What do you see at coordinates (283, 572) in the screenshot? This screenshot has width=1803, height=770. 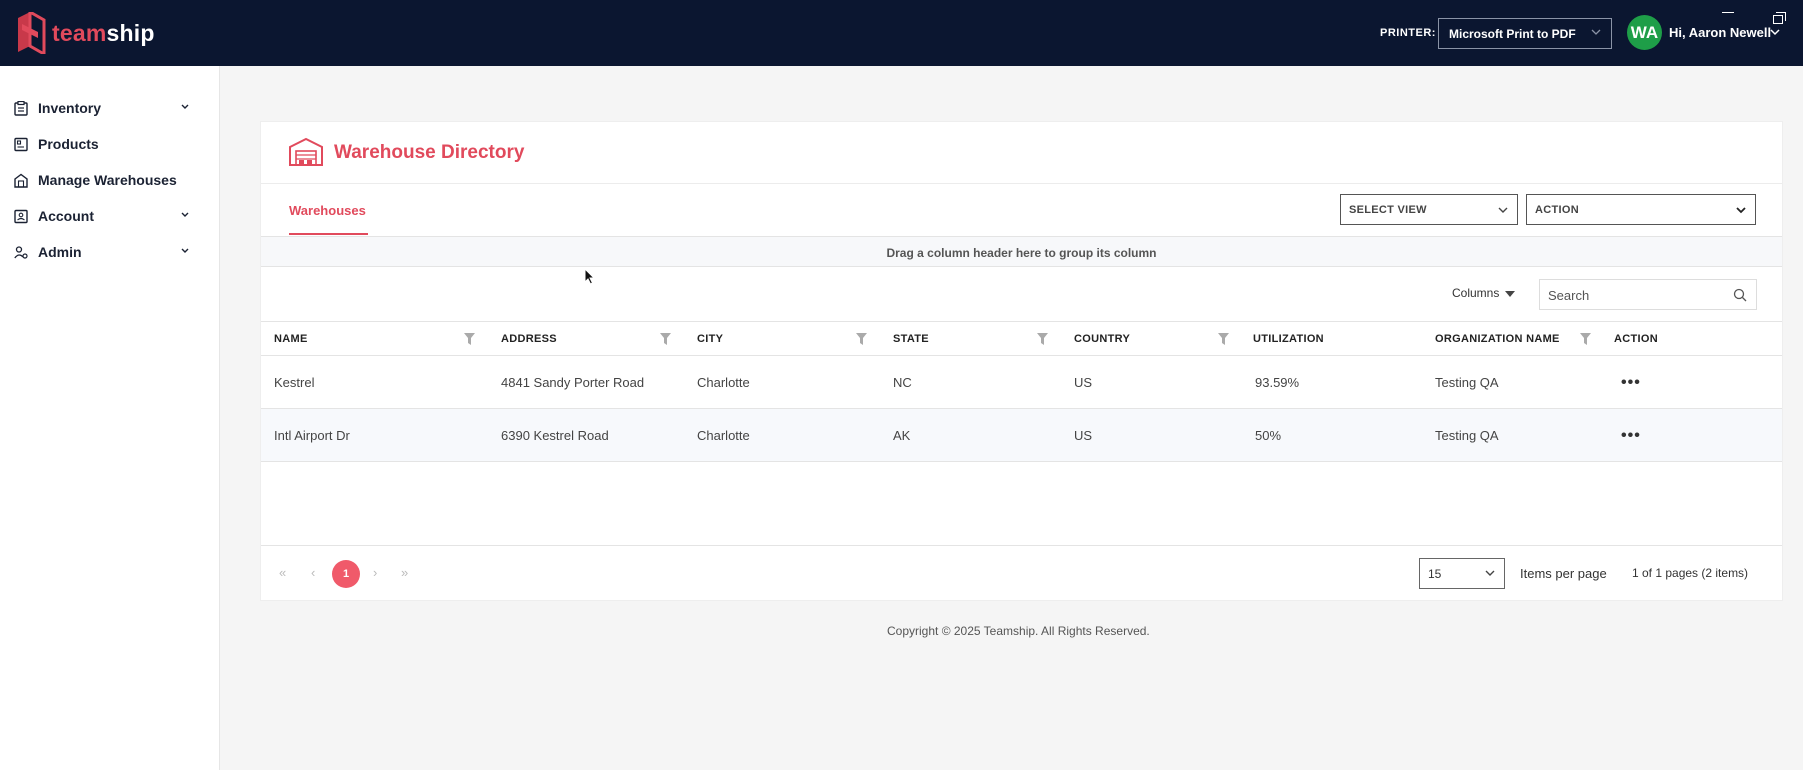 I see `first-page-button: «` at bounding box center [283, 572].